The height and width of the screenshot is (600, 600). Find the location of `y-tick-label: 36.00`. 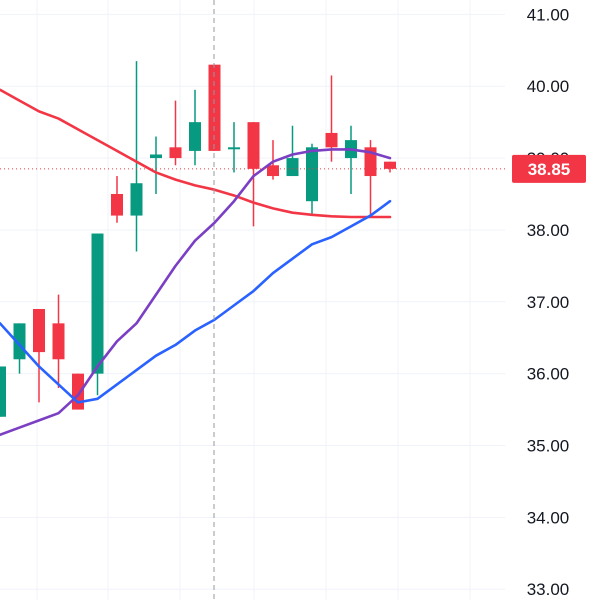

y-tick-label: 36.00 is located at coordinates (548, 374).